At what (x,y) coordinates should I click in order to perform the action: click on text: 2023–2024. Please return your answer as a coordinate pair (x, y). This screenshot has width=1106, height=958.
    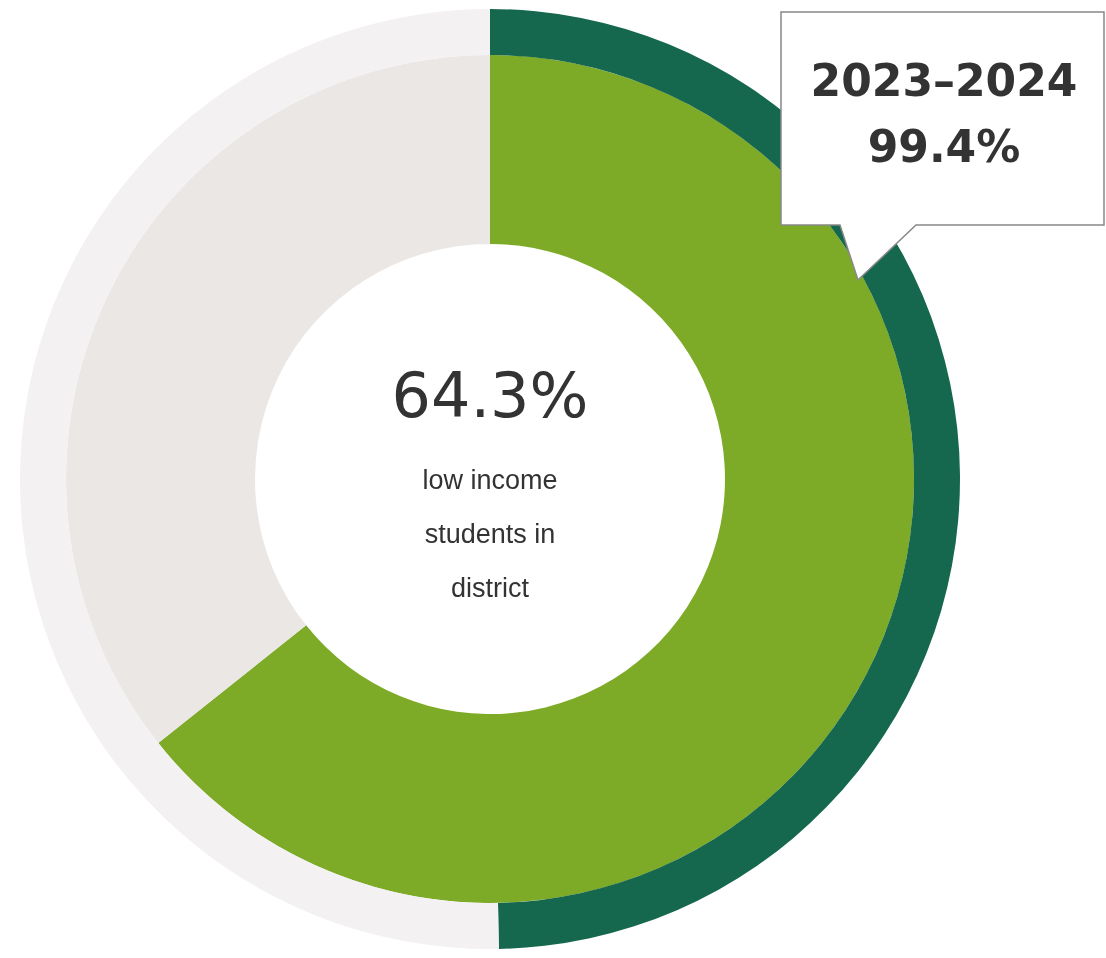
    Looking at the image, I should click on (944, 81).